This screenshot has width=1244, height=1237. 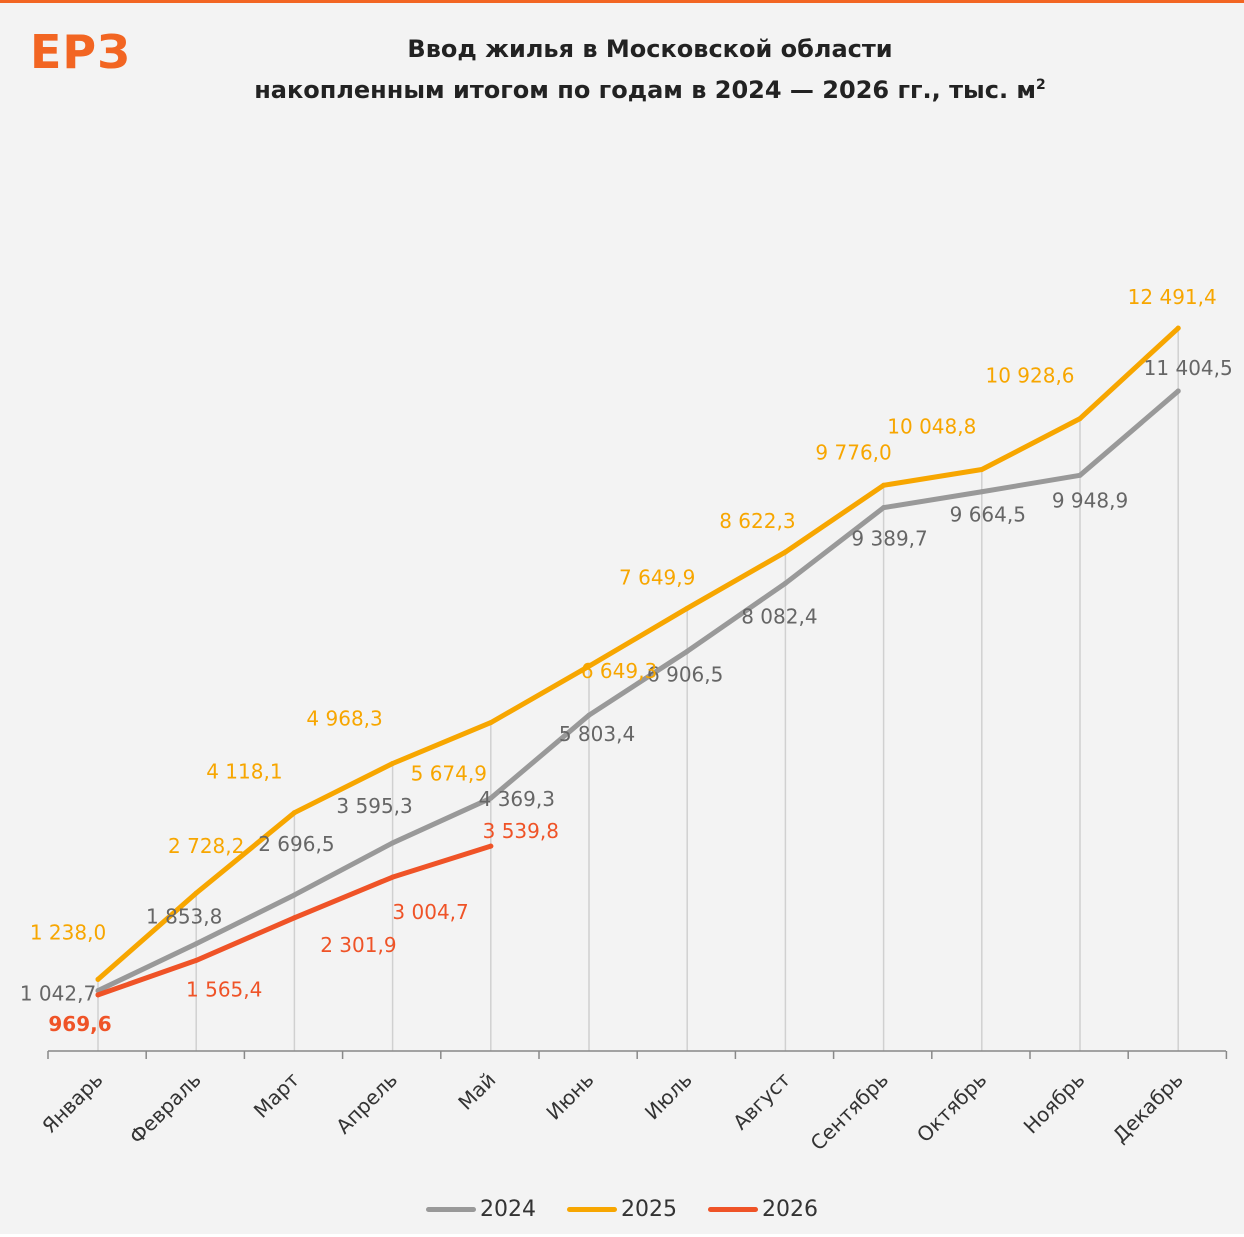 What do you see at coordinates (244, 772) in the screenshot?
I see `data-label-2025: 4 118,1` at bounding box center [244, 772].